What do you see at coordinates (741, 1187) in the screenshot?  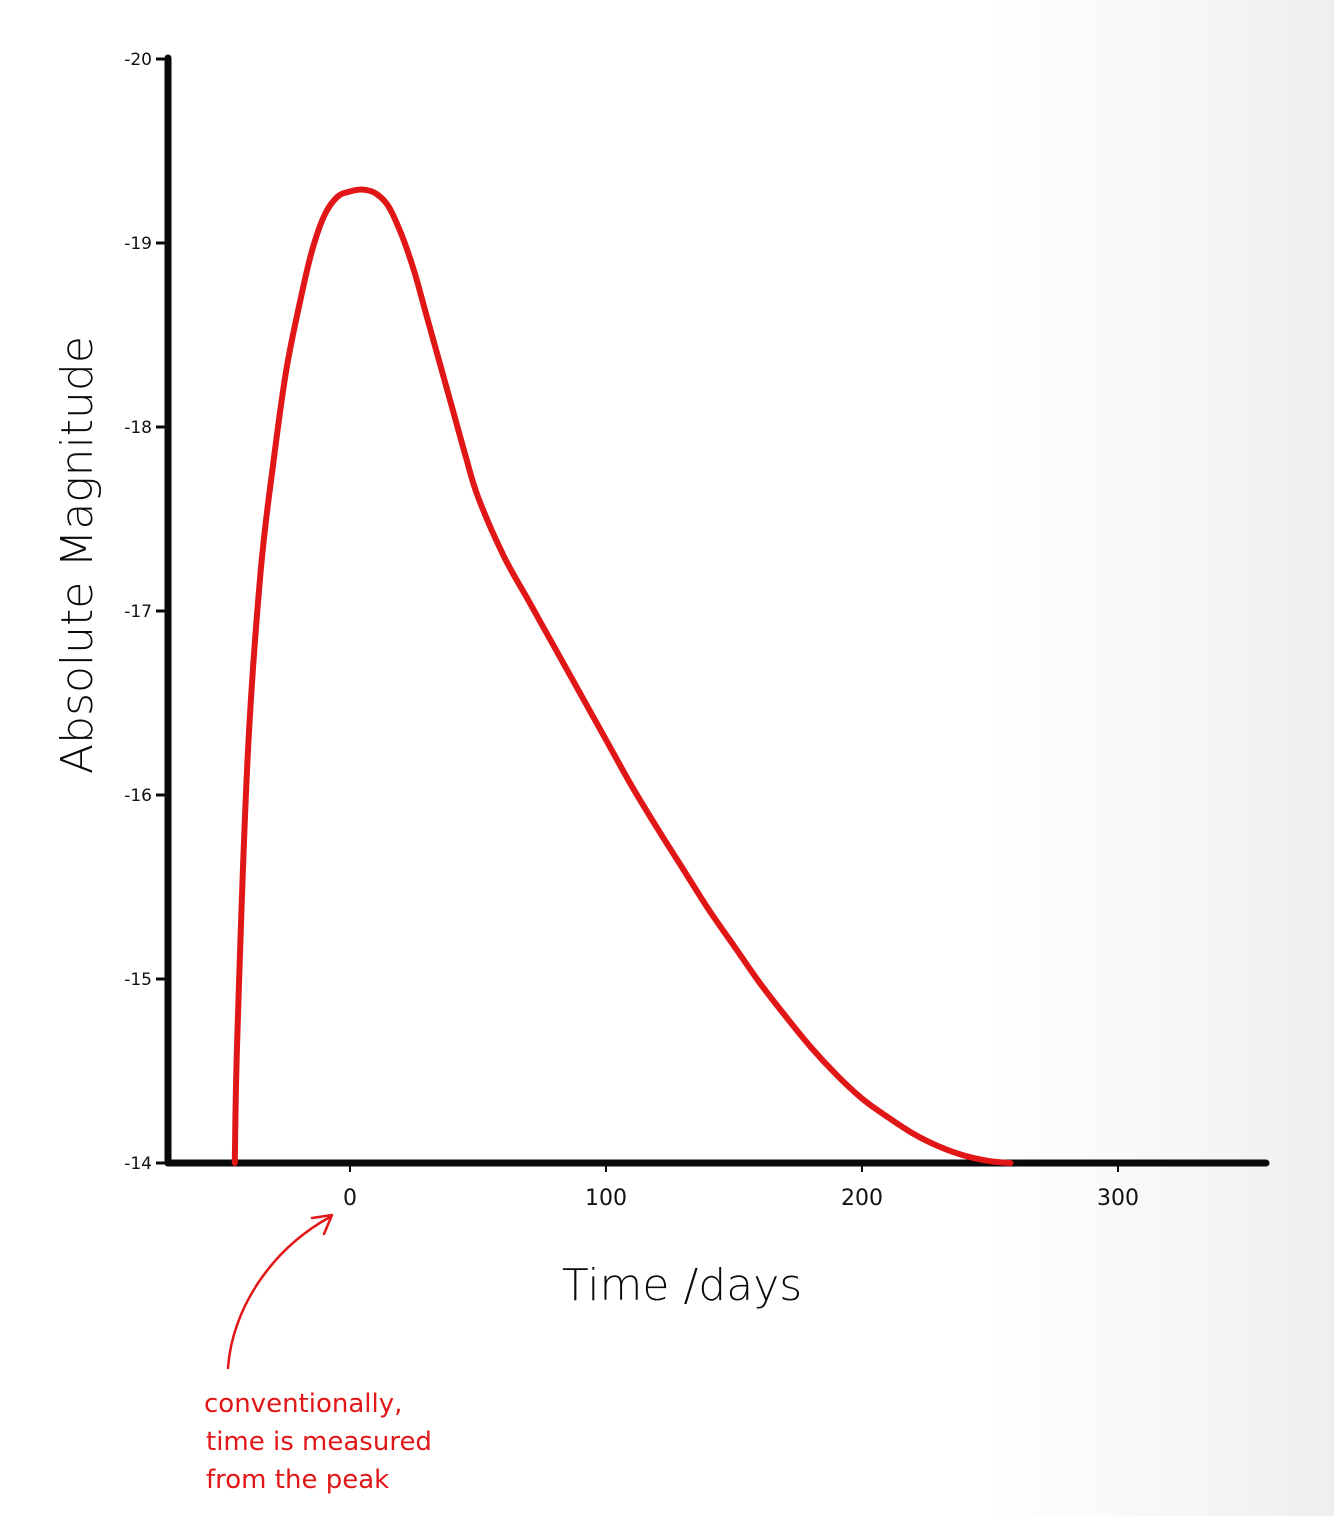 I see `x-axis-ticks: 0 100 200 300` at bounding box center [741, 1187].